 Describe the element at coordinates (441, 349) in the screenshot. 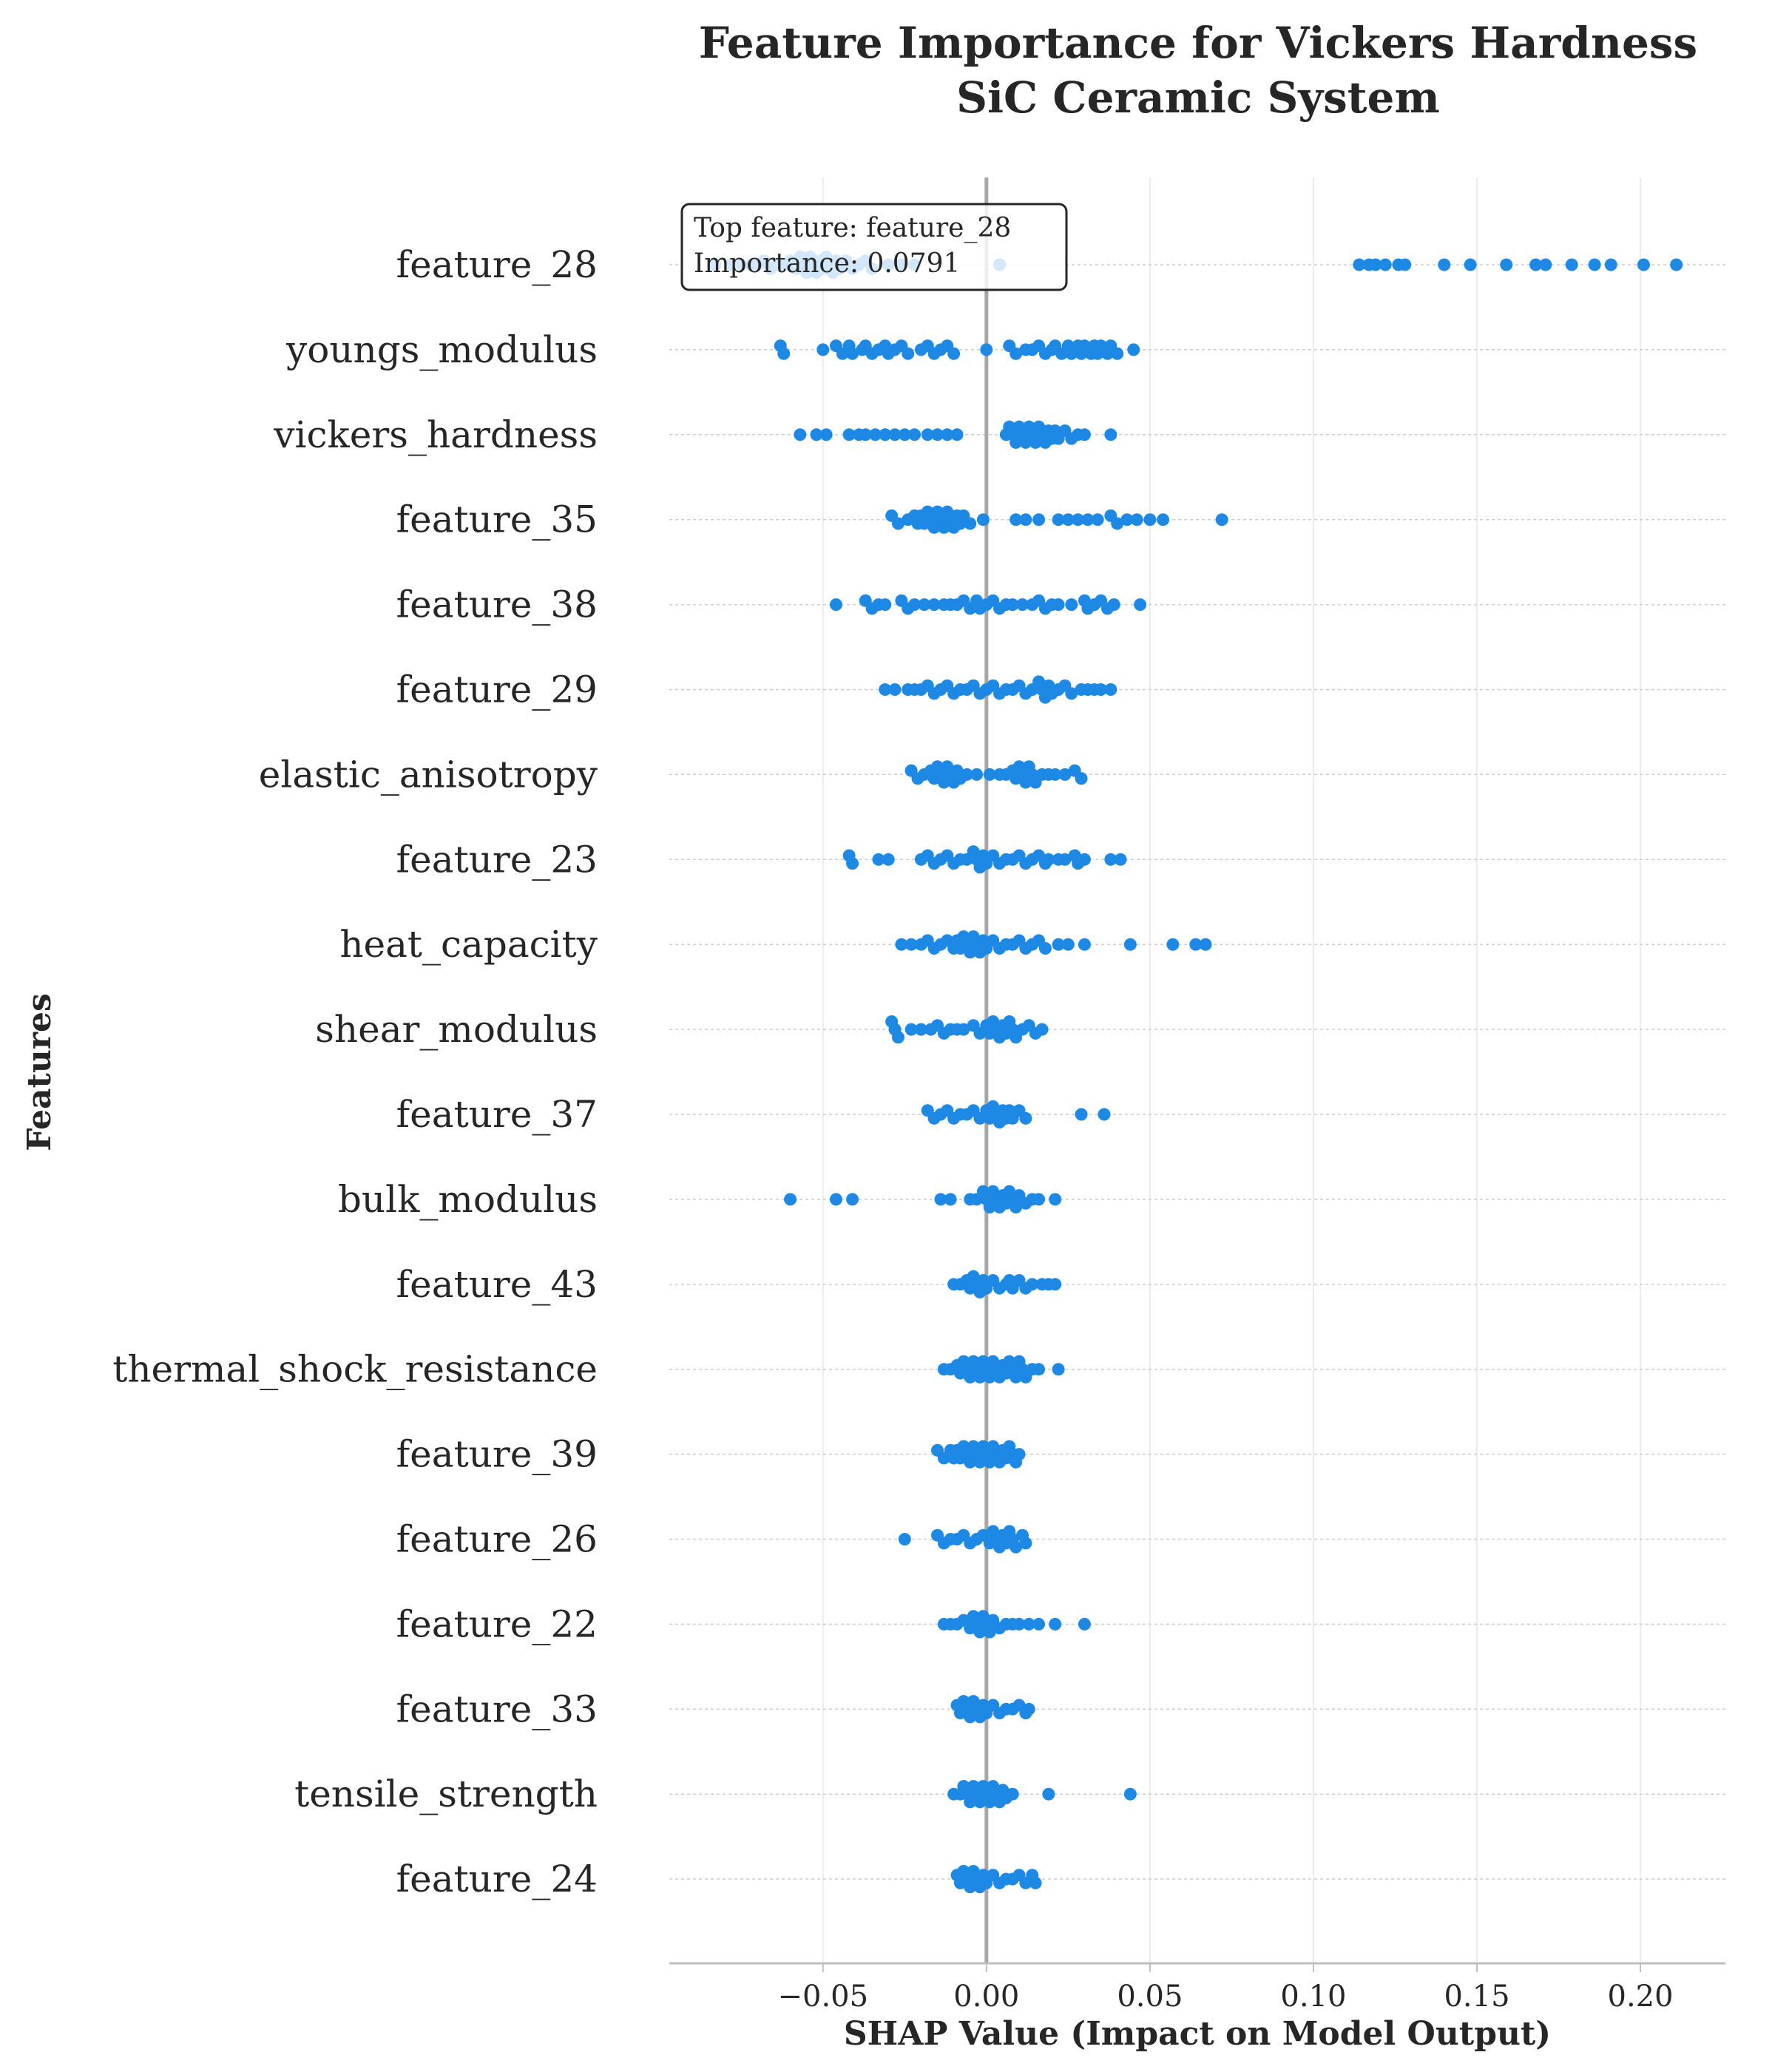

I see `feature-label: youngs_modulus` at that location.